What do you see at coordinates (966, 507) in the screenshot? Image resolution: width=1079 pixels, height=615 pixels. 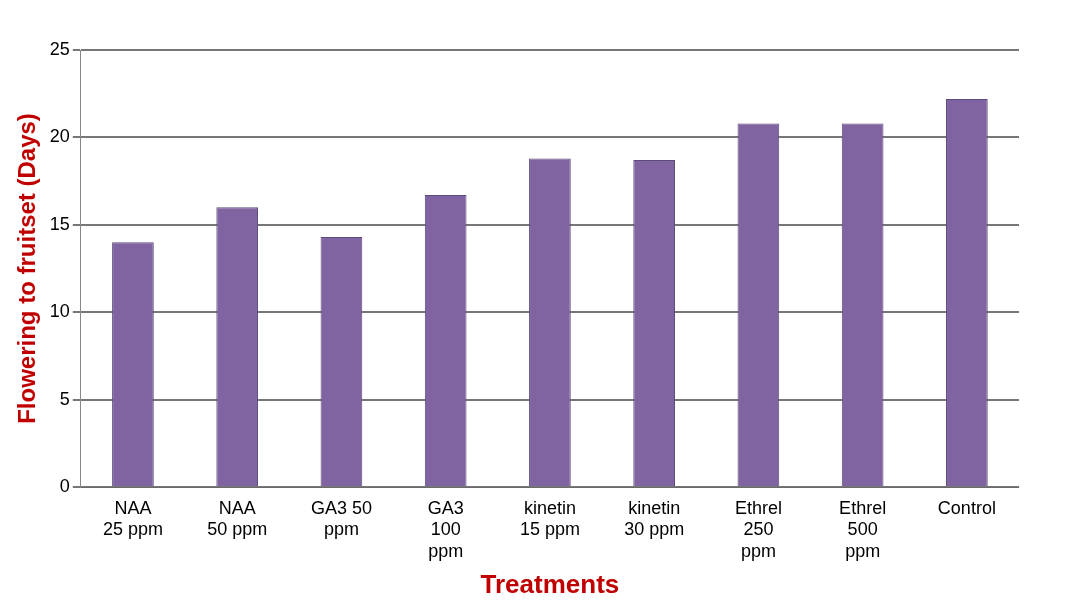 I see `x-tick-label: Control` at bounding box center [966, 507].